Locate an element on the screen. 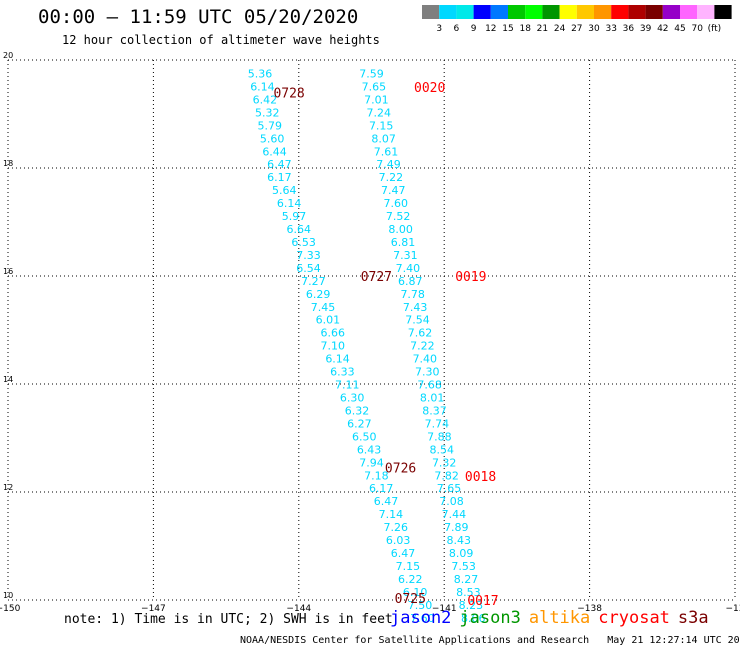  wave-height-value: 6.44 is located at coordinates (274, 151).